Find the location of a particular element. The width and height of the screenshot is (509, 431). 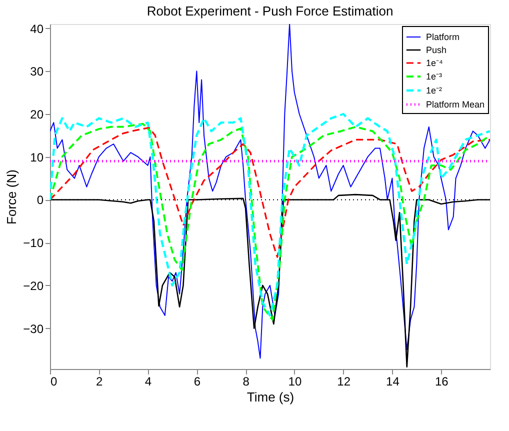

x-tick-label: 14 is located at coordinates (393, 381).